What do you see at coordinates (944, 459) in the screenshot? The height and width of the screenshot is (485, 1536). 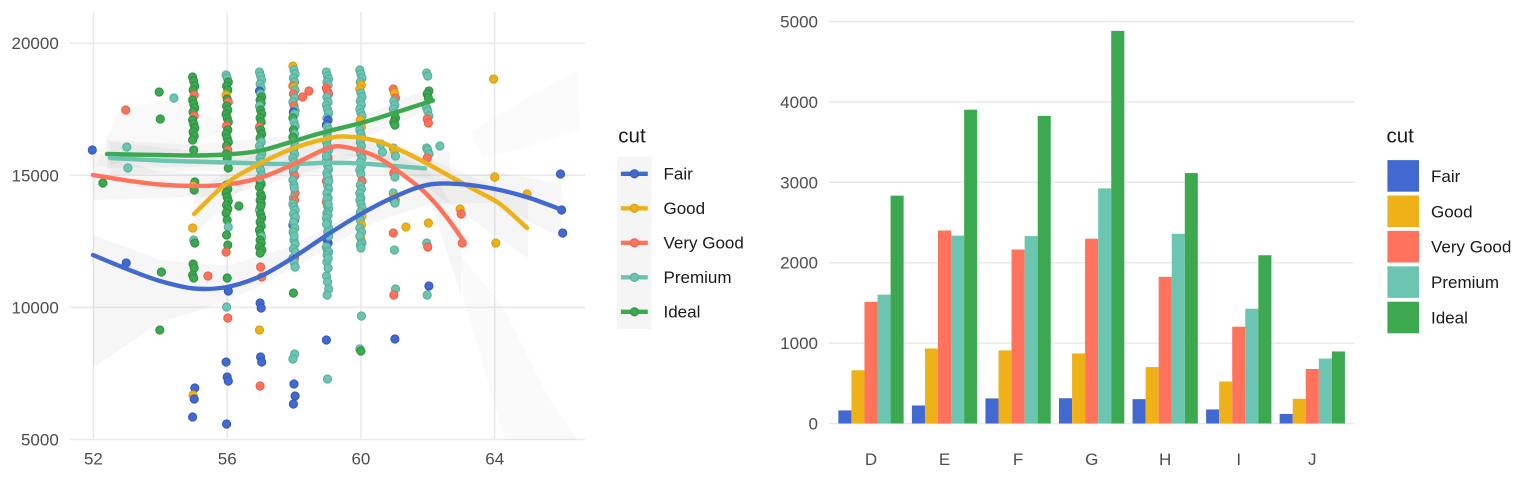 I see `svg-text: E` at bounding box center [944, 459].